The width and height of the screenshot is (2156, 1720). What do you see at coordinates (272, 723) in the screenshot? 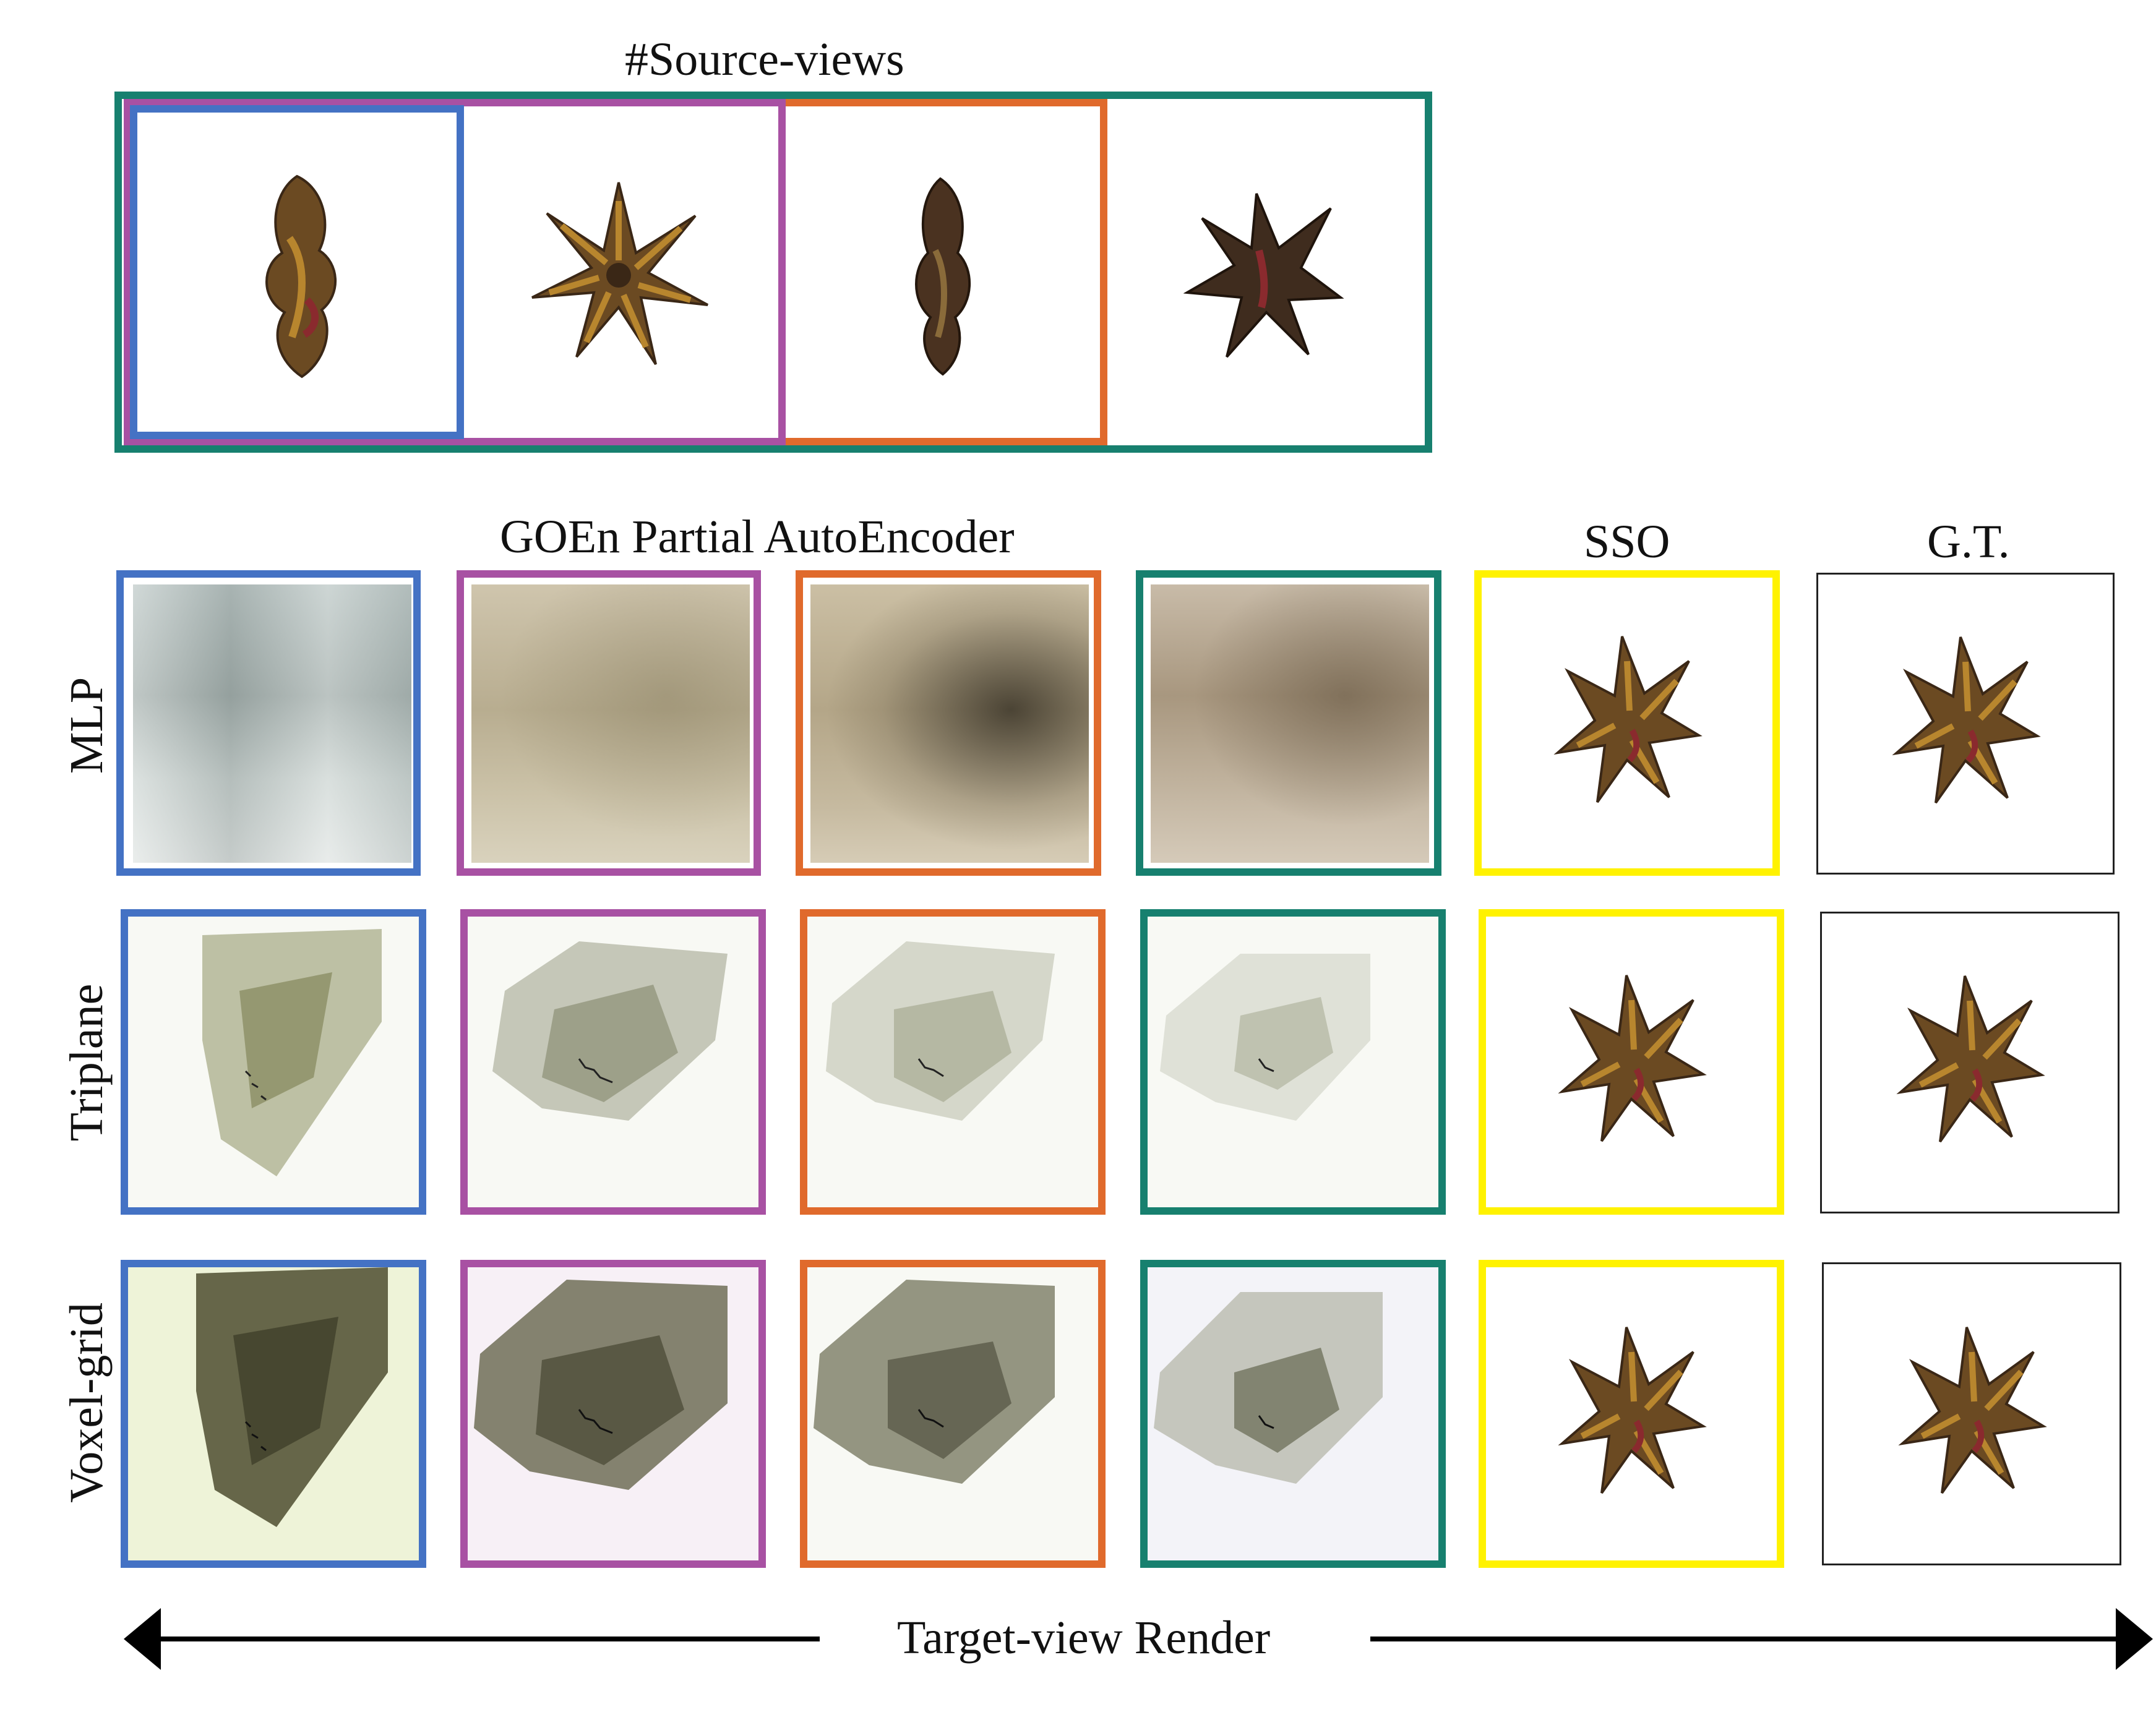
I see `mlp-recon-blue` at bounding box center [272, 723].